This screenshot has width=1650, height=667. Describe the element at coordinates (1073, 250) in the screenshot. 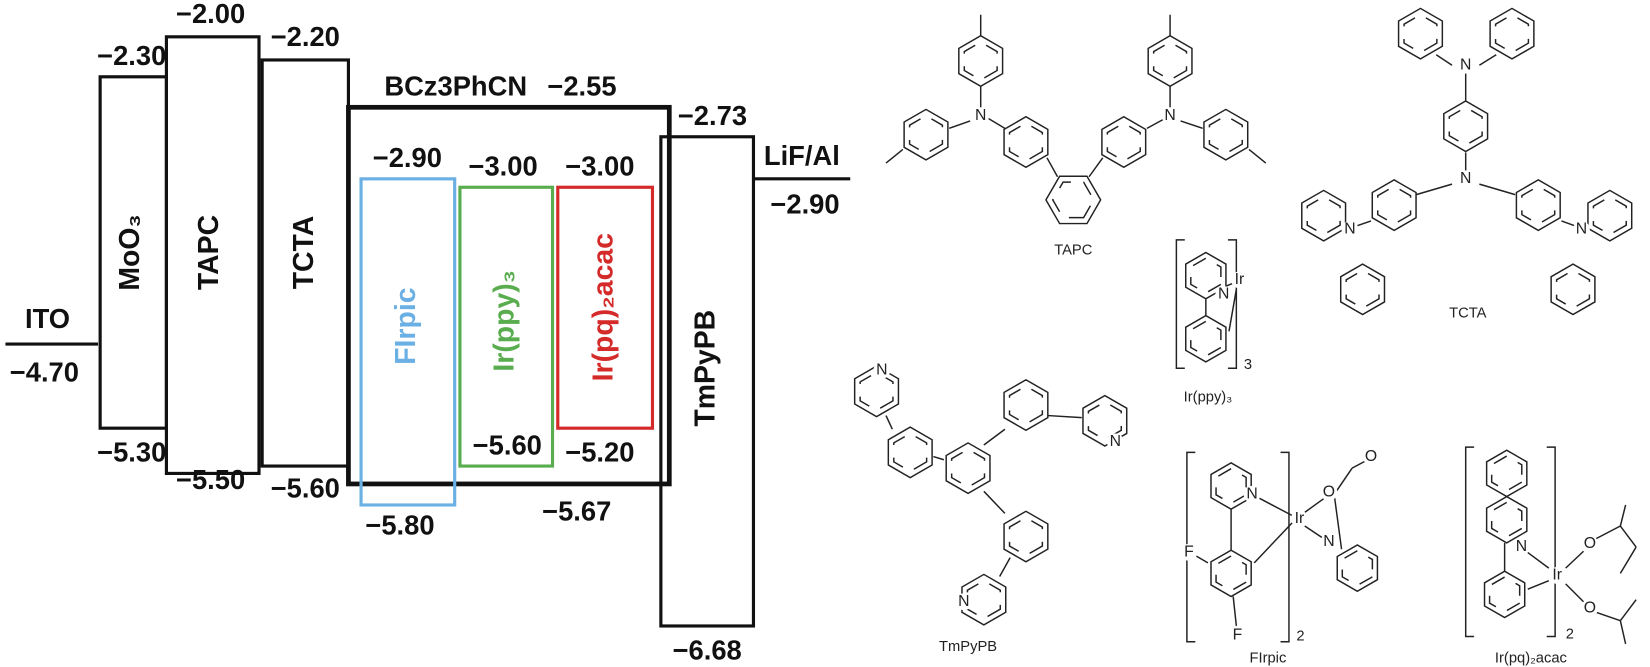

I see `structure-name: TAPC` at that location.